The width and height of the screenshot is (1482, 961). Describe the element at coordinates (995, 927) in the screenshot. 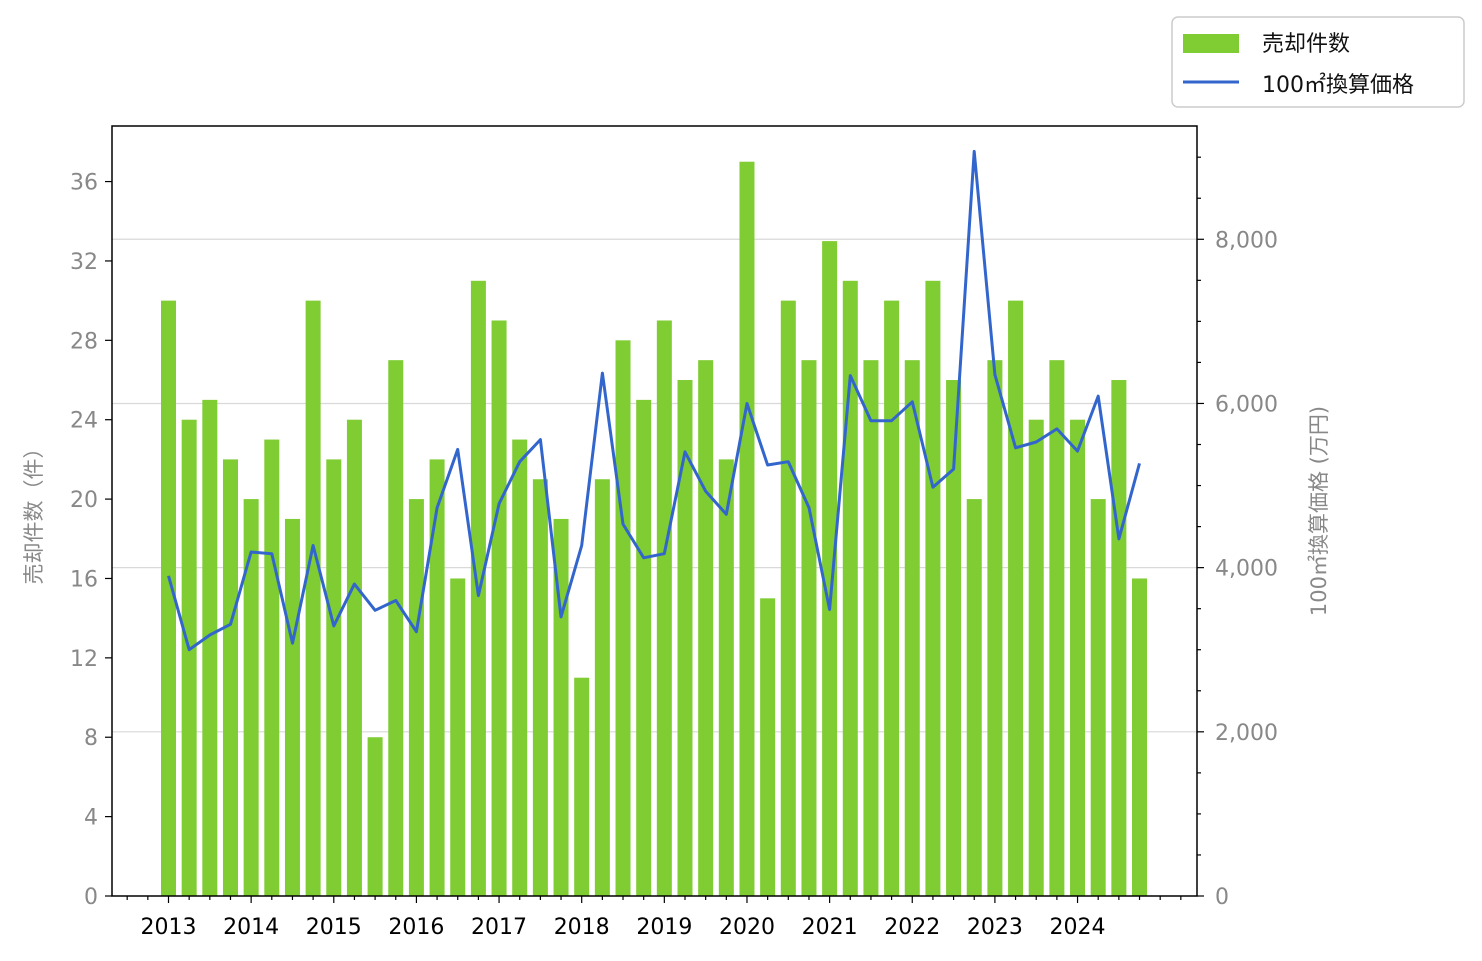

I see `x-tick-label: 2023` at that location.